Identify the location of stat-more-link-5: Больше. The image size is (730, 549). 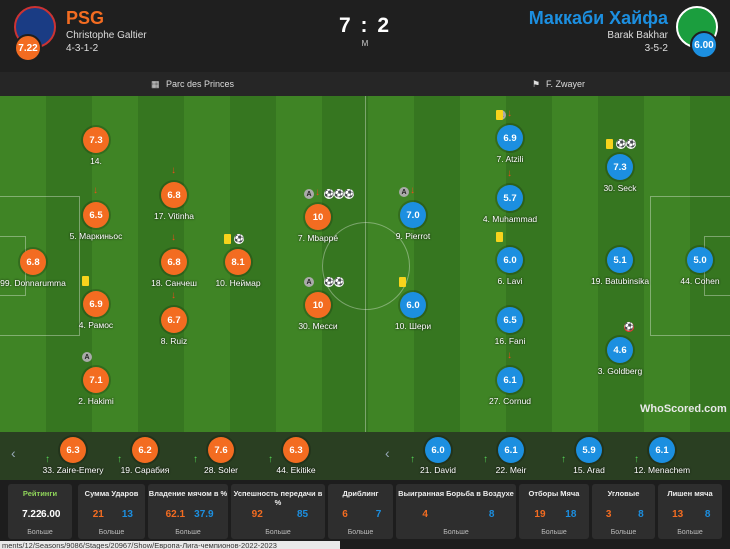
(456, 532).